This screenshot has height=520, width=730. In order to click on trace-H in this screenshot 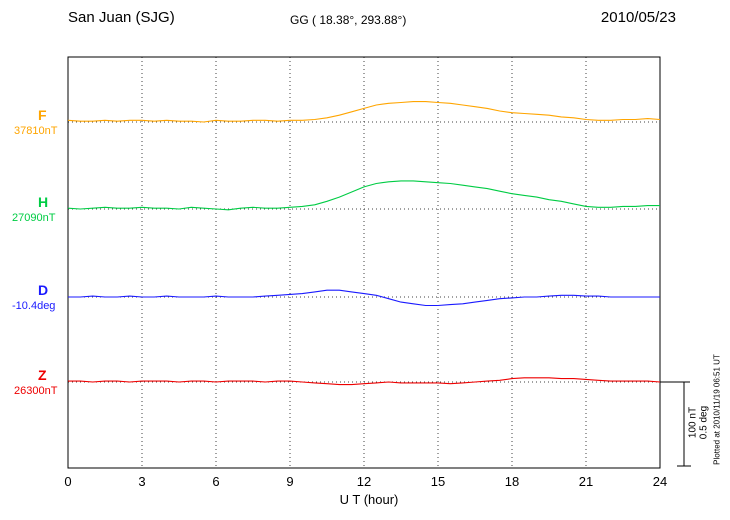, I will do `click(363, 195)`.